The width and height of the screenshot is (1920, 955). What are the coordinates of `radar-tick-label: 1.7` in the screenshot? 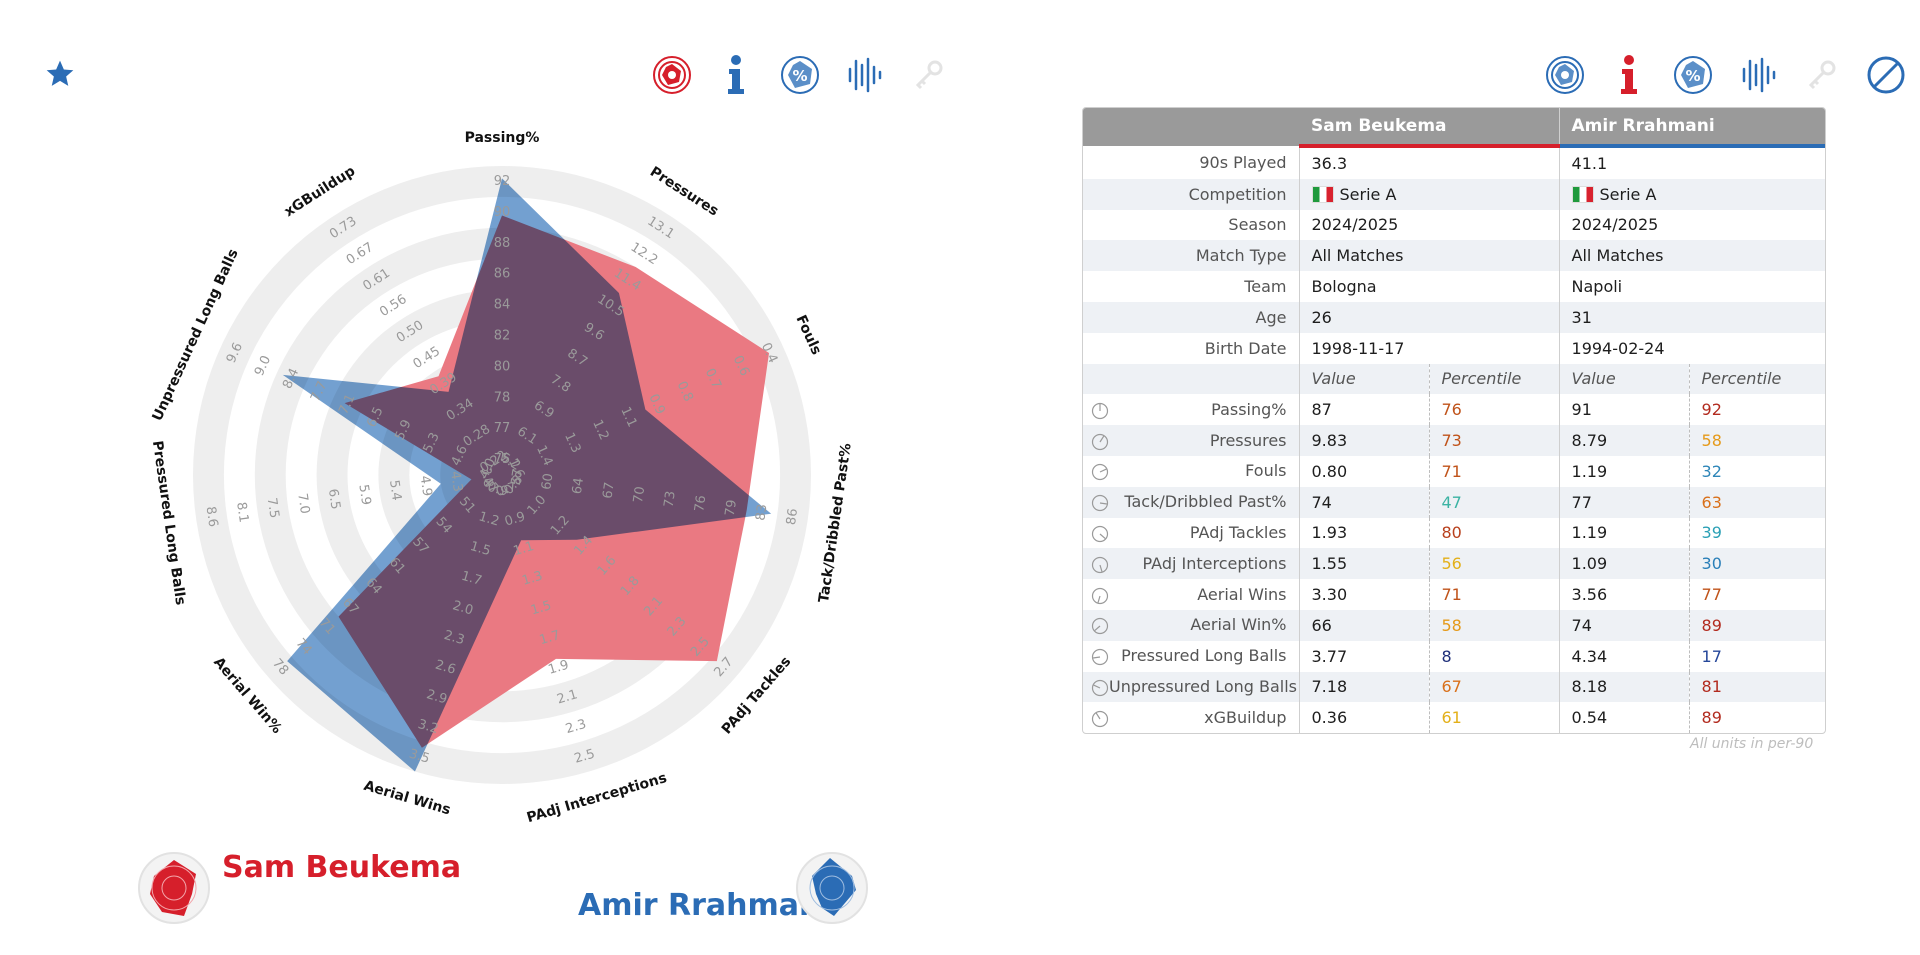 It's located at (550, 638).